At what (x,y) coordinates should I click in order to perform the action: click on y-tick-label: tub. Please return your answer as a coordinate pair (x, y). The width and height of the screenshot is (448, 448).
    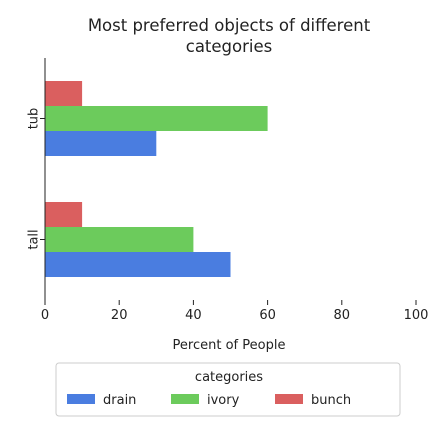
    Looking at the image, I should click on (34, 119).